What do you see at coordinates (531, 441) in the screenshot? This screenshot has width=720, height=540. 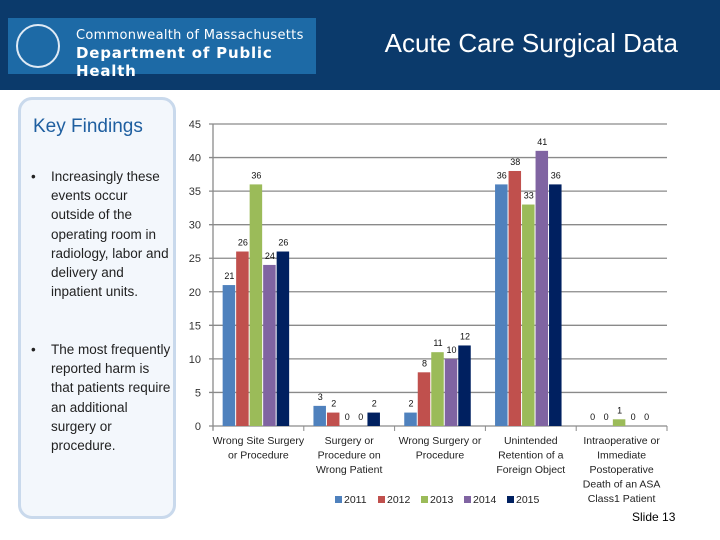 I see `category-label: Unintended` at bounding box center [531, 441].